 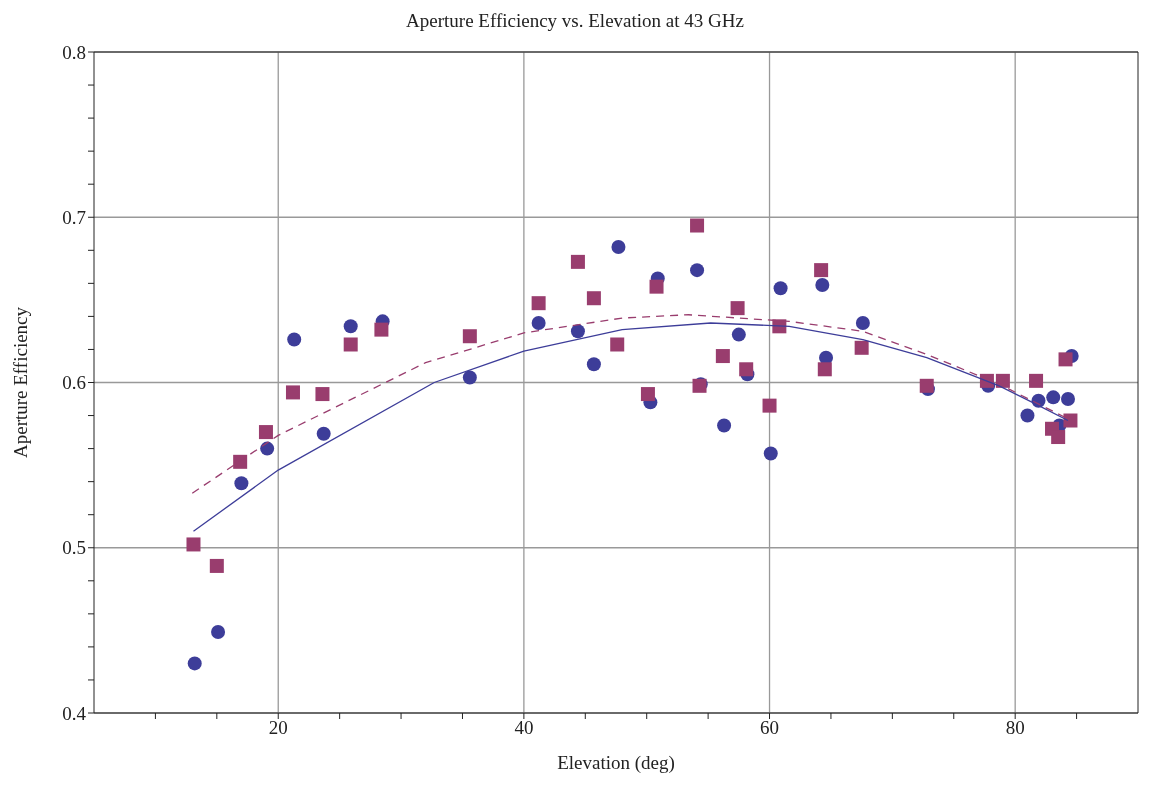 What do you see at coordinates (616, 763) in the screenshot?
I see `x-axis-title: Elevation (deg)` at bounding box center [616, 763].